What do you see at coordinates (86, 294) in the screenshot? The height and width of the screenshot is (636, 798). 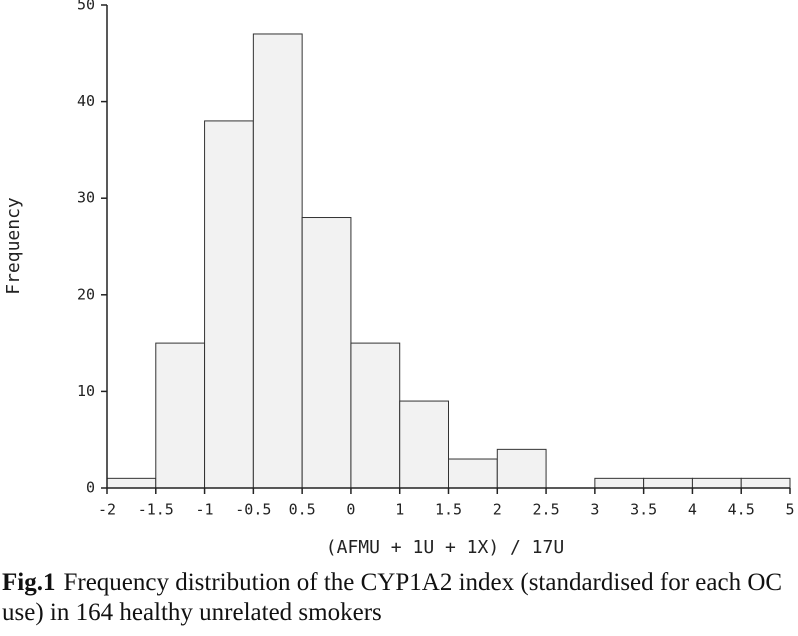 I see `y-tick-label: 20` at bounding box center [86, 294].